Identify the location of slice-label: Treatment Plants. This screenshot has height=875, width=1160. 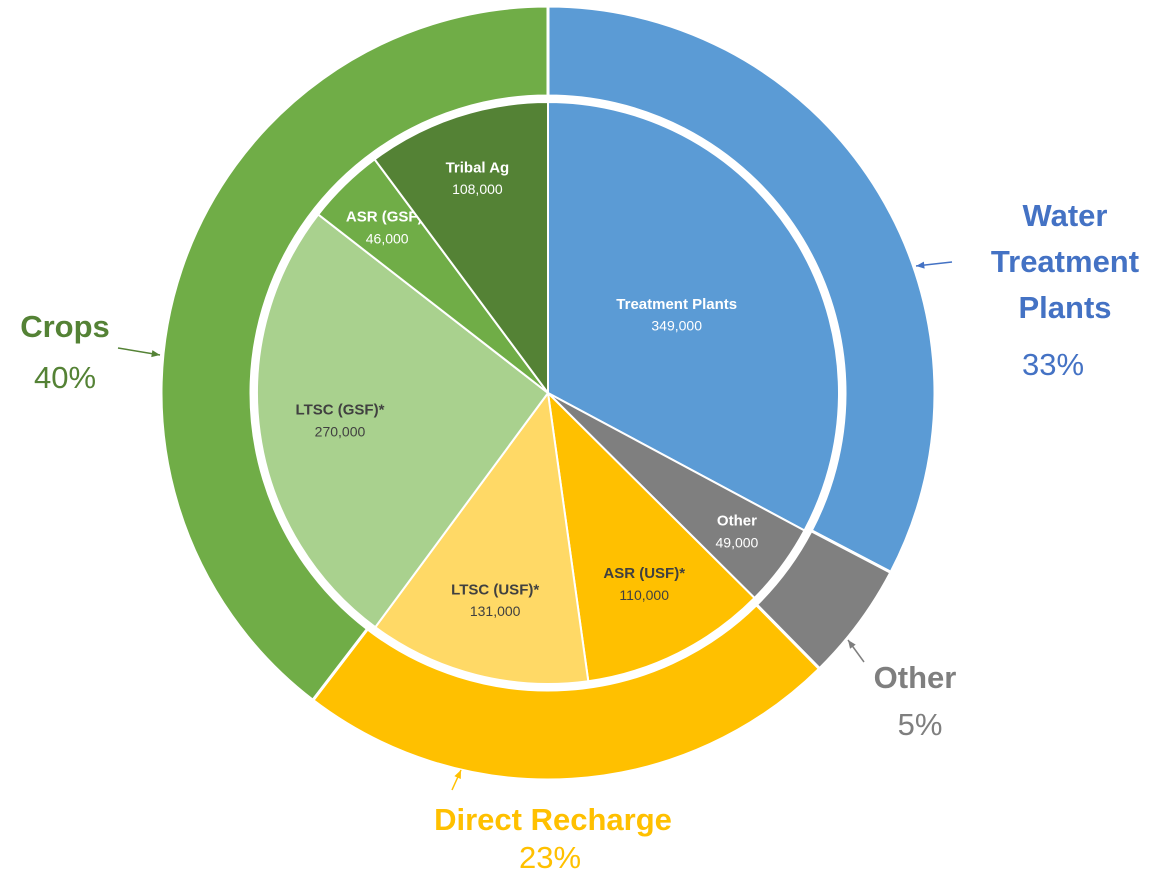
(676, 304).